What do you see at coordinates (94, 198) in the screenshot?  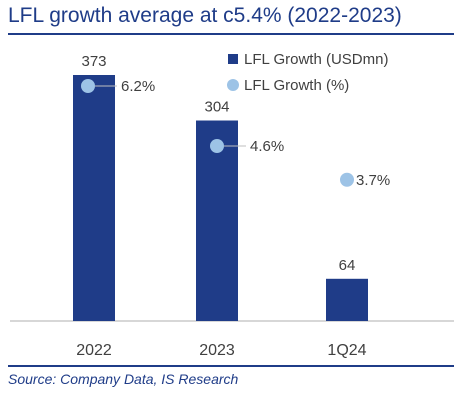 I see `bar-2022` at bounding box center [94, 198].